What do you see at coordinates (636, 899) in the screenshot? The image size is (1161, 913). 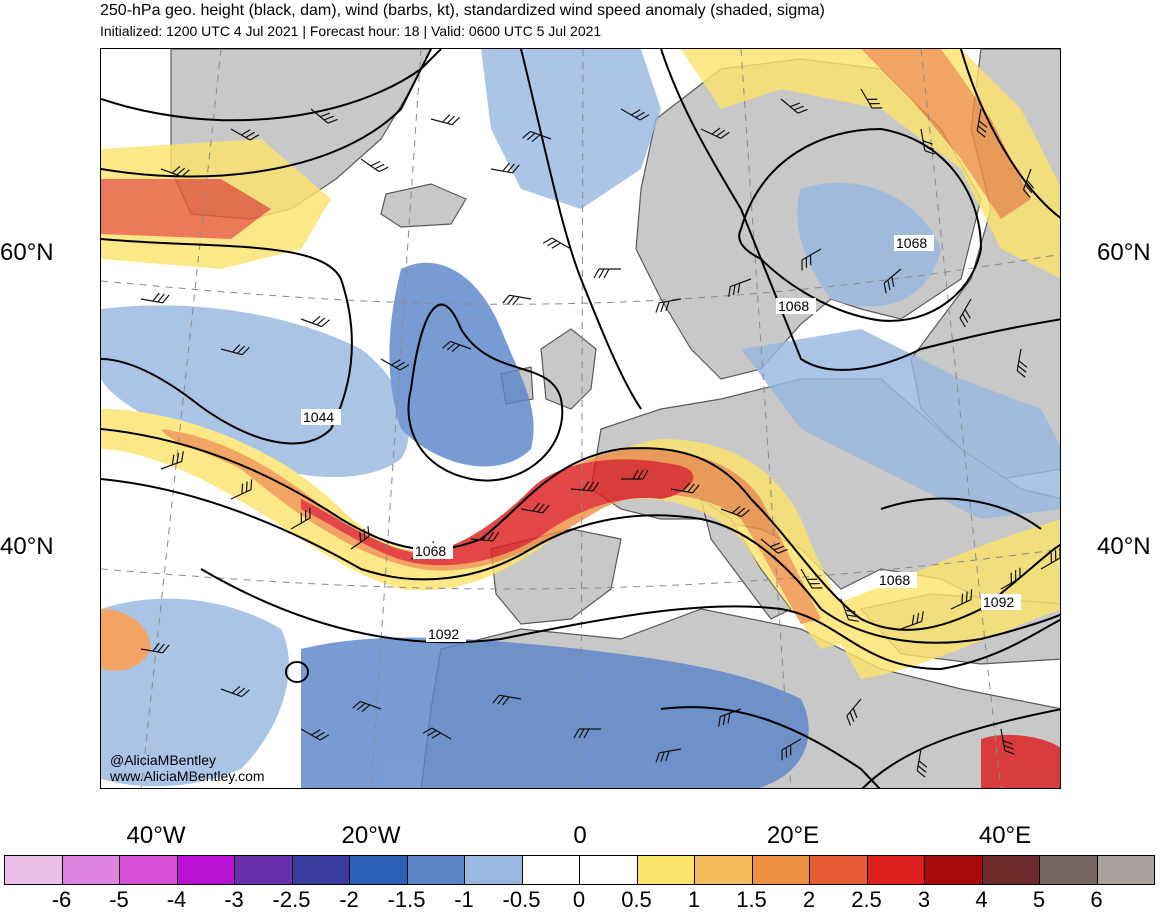 I see `colorbar-label: 0.5` at bounding box center [636, 899].